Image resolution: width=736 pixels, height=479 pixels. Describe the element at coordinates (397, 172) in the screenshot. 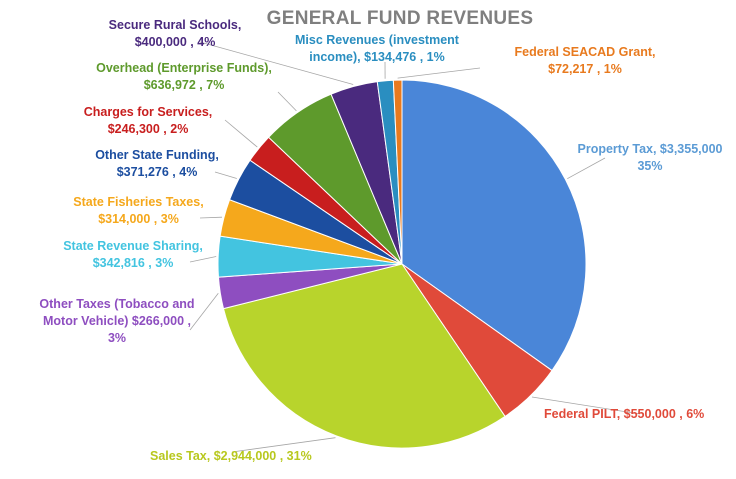

I see `pie-slice-federal-seacad-grant` at that location.